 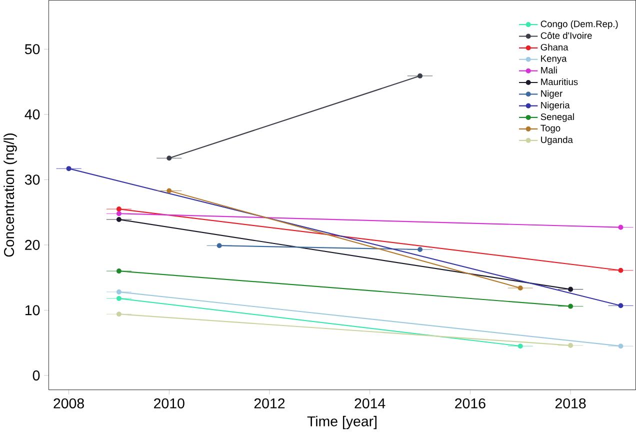 What do you see at coordinates (579, 25) in the screenshot?
I see `legend-label: Congo (Dem.Rep.)` at bounding box center [579, 25].